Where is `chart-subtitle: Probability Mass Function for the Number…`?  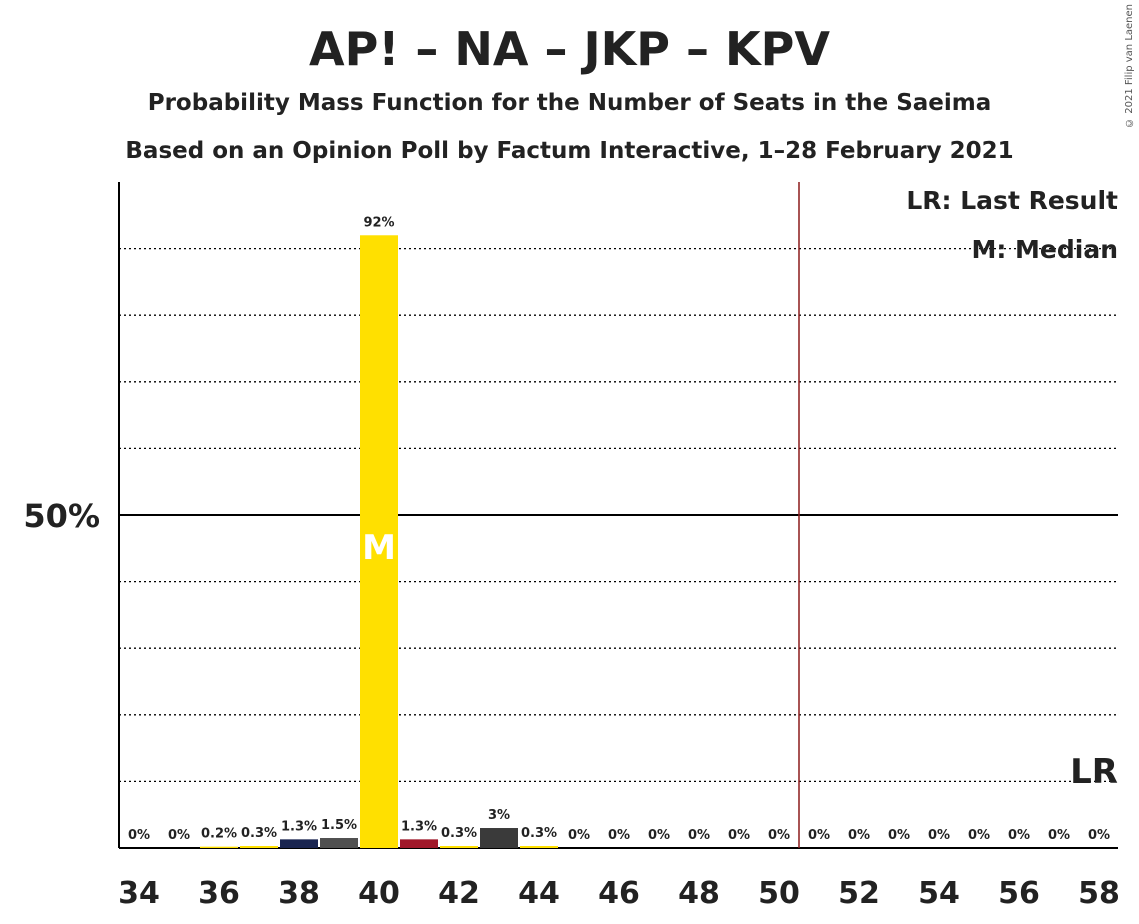
chart-subtitle: Probability Mass Function for the Number… is located at coordinates (569, 103).